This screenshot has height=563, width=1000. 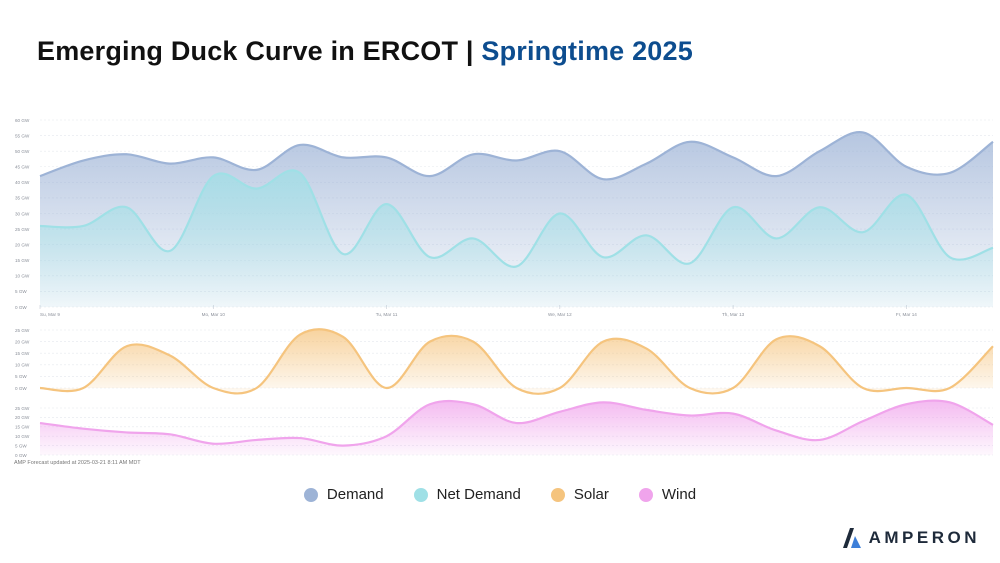 What do you see at coordinates (733, 314) in the screenshot?
I see `x-tick-label: Th, Mar 13` at bounding box center [733, 314].